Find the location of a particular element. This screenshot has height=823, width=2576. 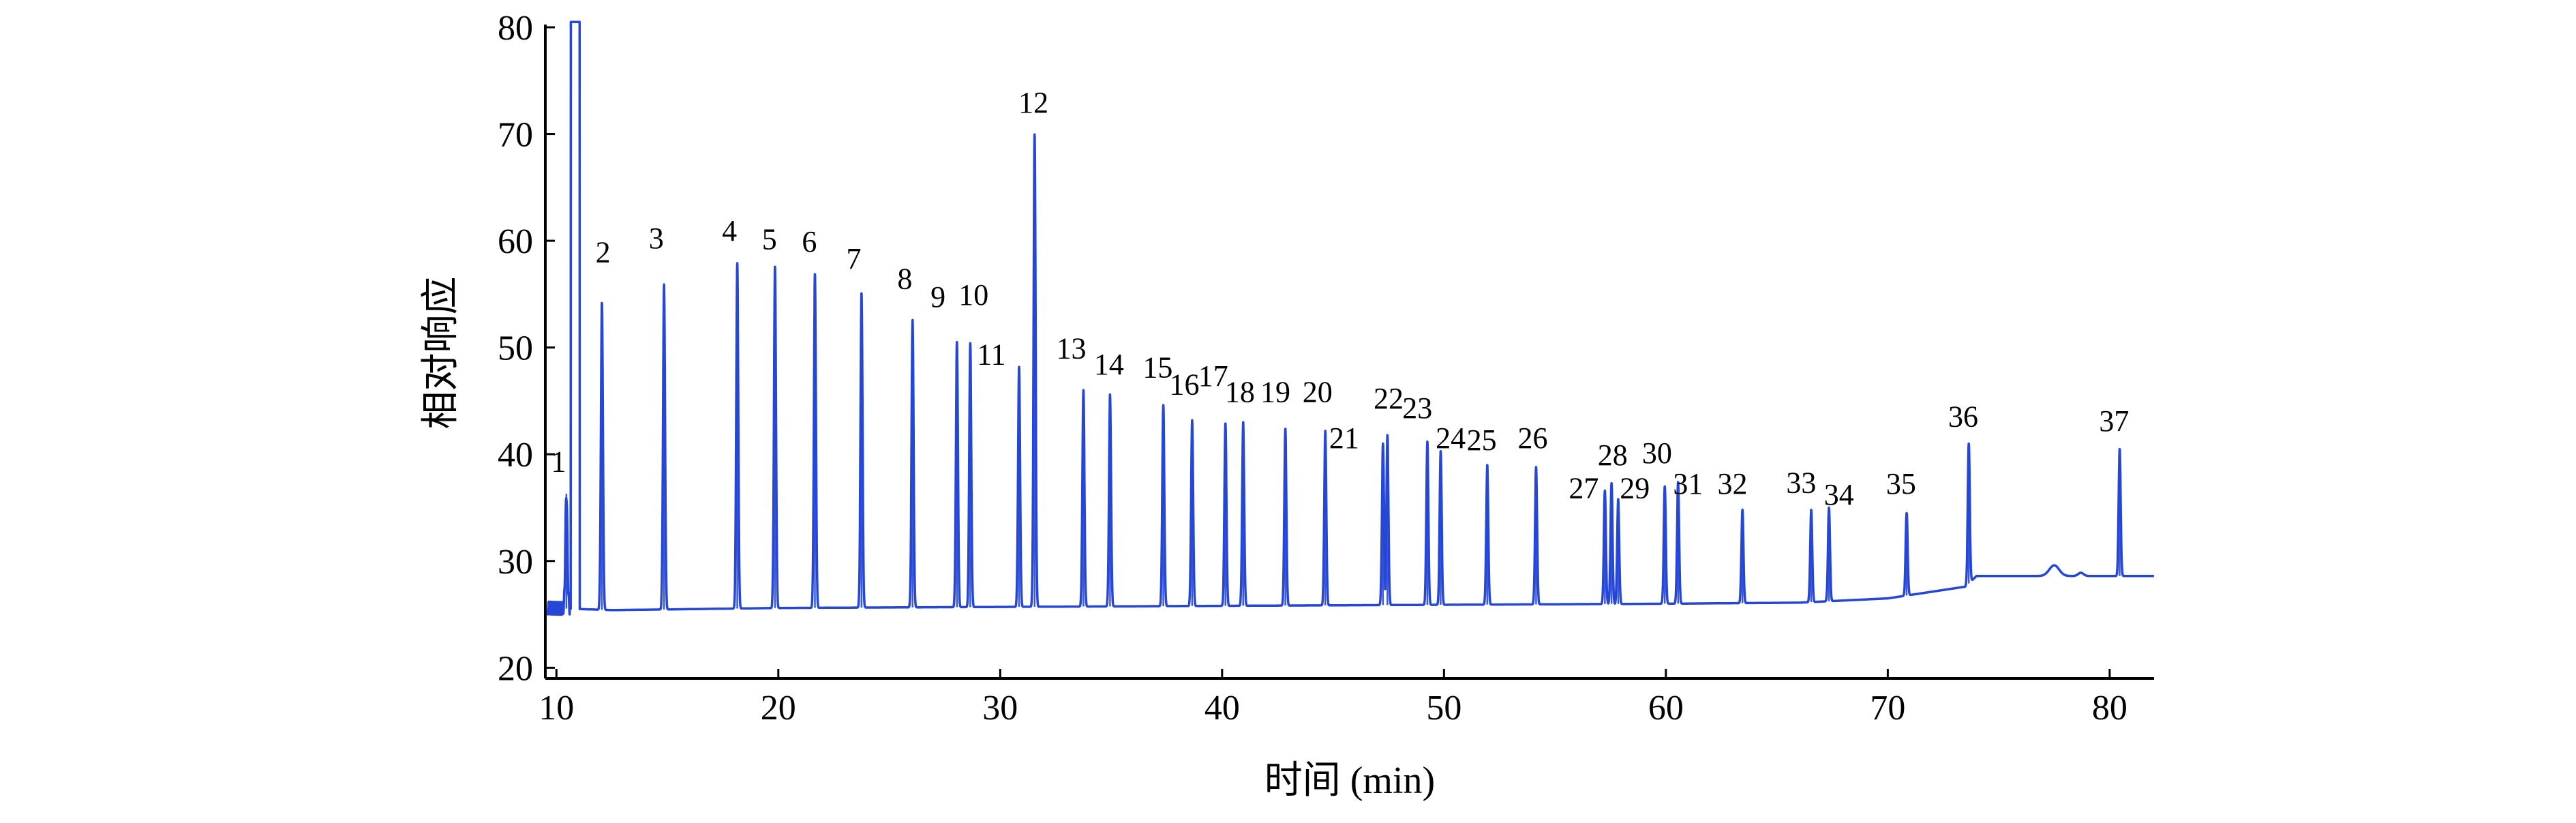

peak-label-30: 30 is located at coordinates (1657, 453).